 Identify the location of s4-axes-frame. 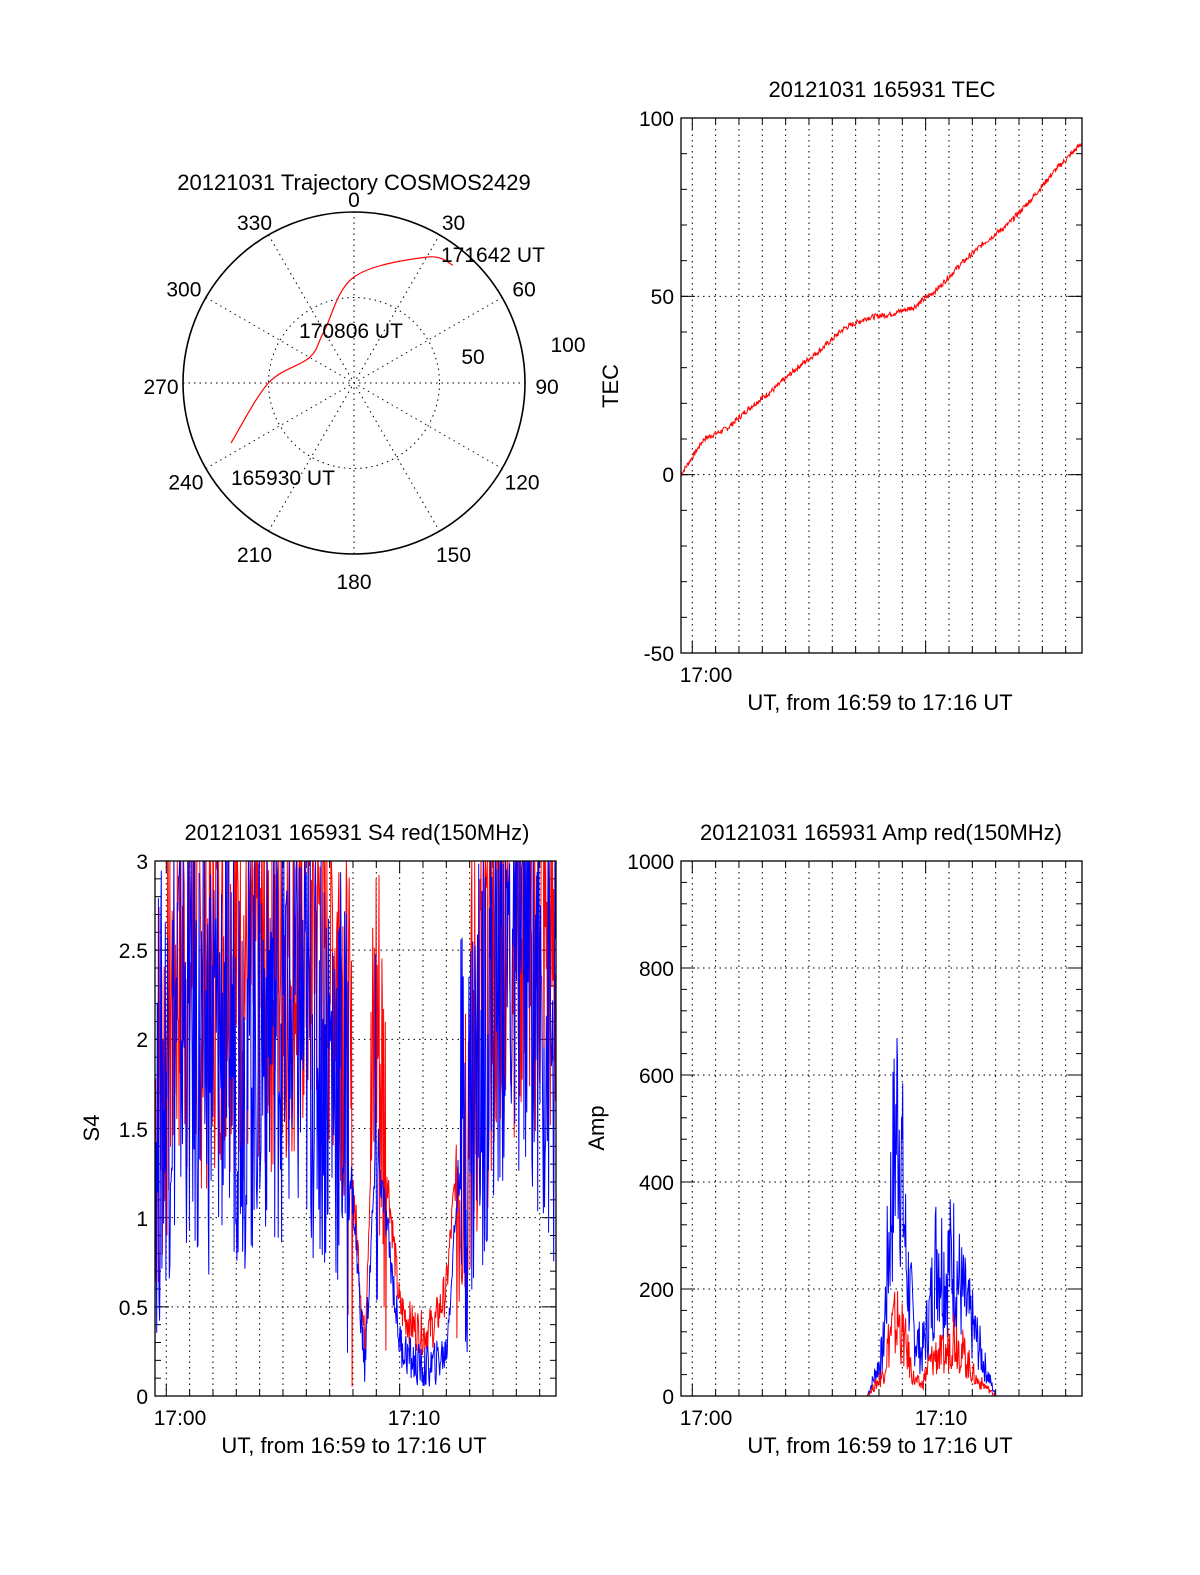
(355, 1128).